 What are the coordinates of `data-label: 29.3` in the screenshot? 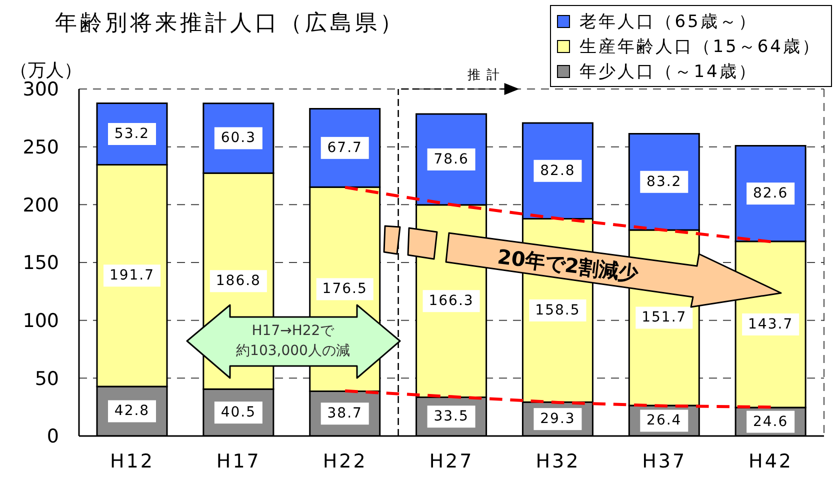 It's located at (558, 419).